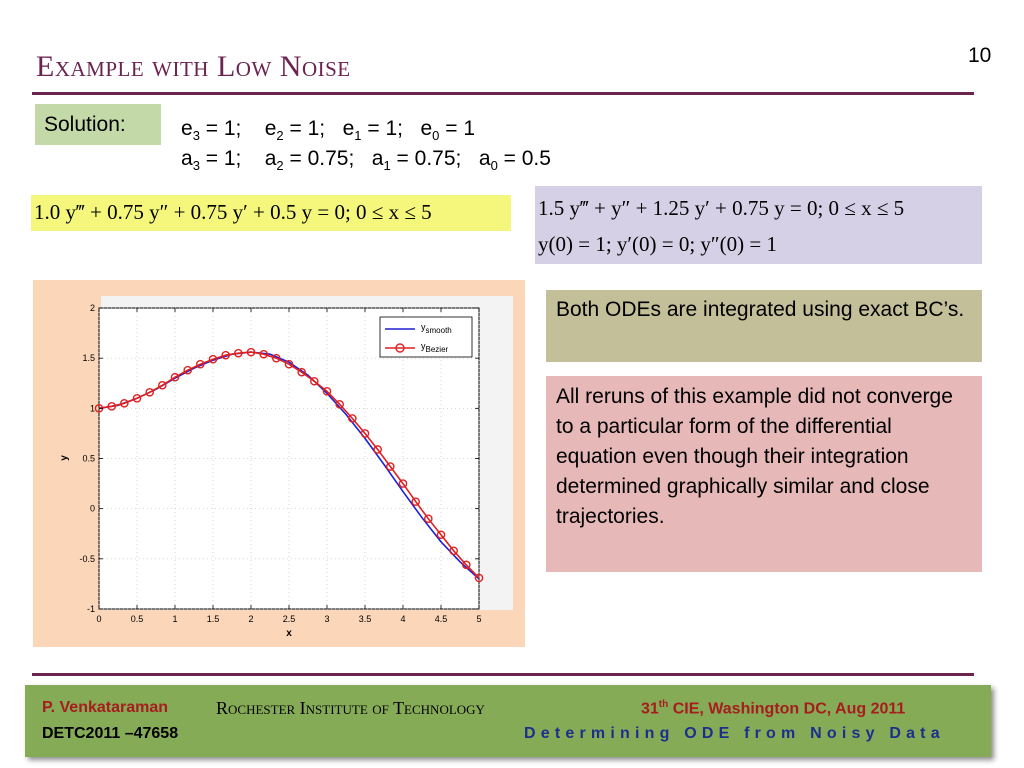 The height and width of the screenshot is (768, 1024). Describe the element at coordinates (773, 708) in the screenshot. I see `footer-conference: 31th CIE, Washington DC, Aug 2011` at that location.